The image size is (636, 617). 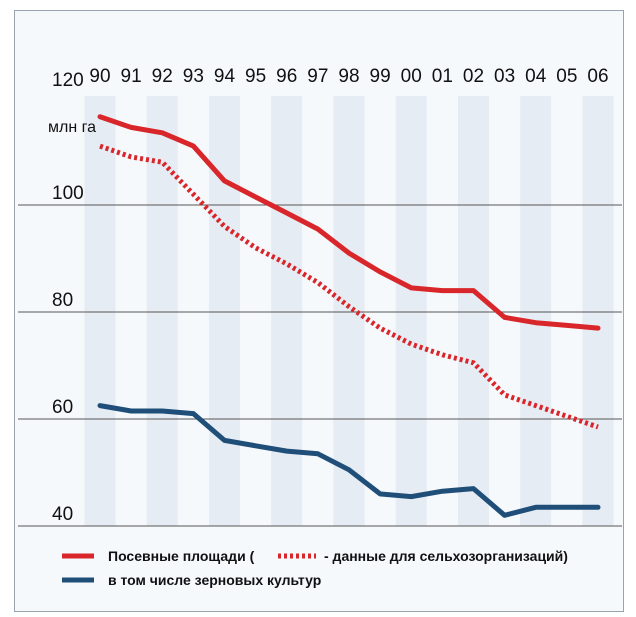 I want to click on legend-label-grain: в том числе зерновых культур, so click(x=214, y=580).